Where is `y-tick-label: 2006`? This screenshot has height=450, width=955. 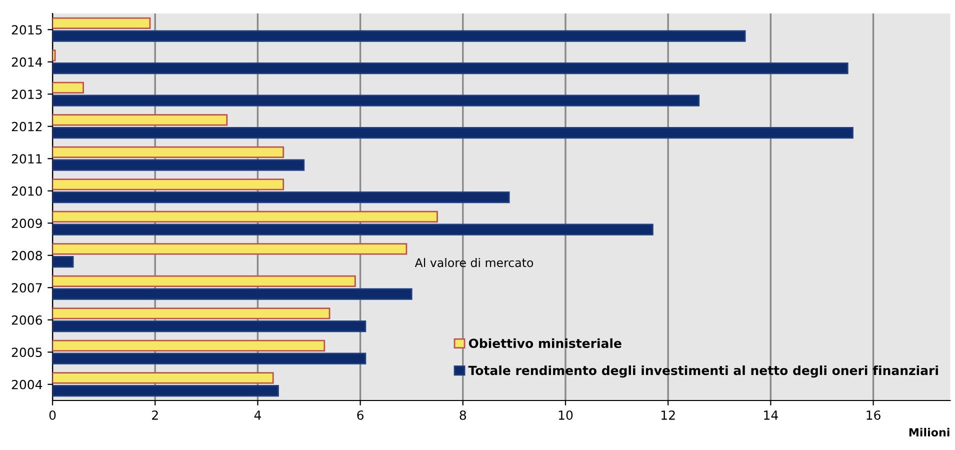
y-tick-label: 2006 is located at coordinates (27, 320).